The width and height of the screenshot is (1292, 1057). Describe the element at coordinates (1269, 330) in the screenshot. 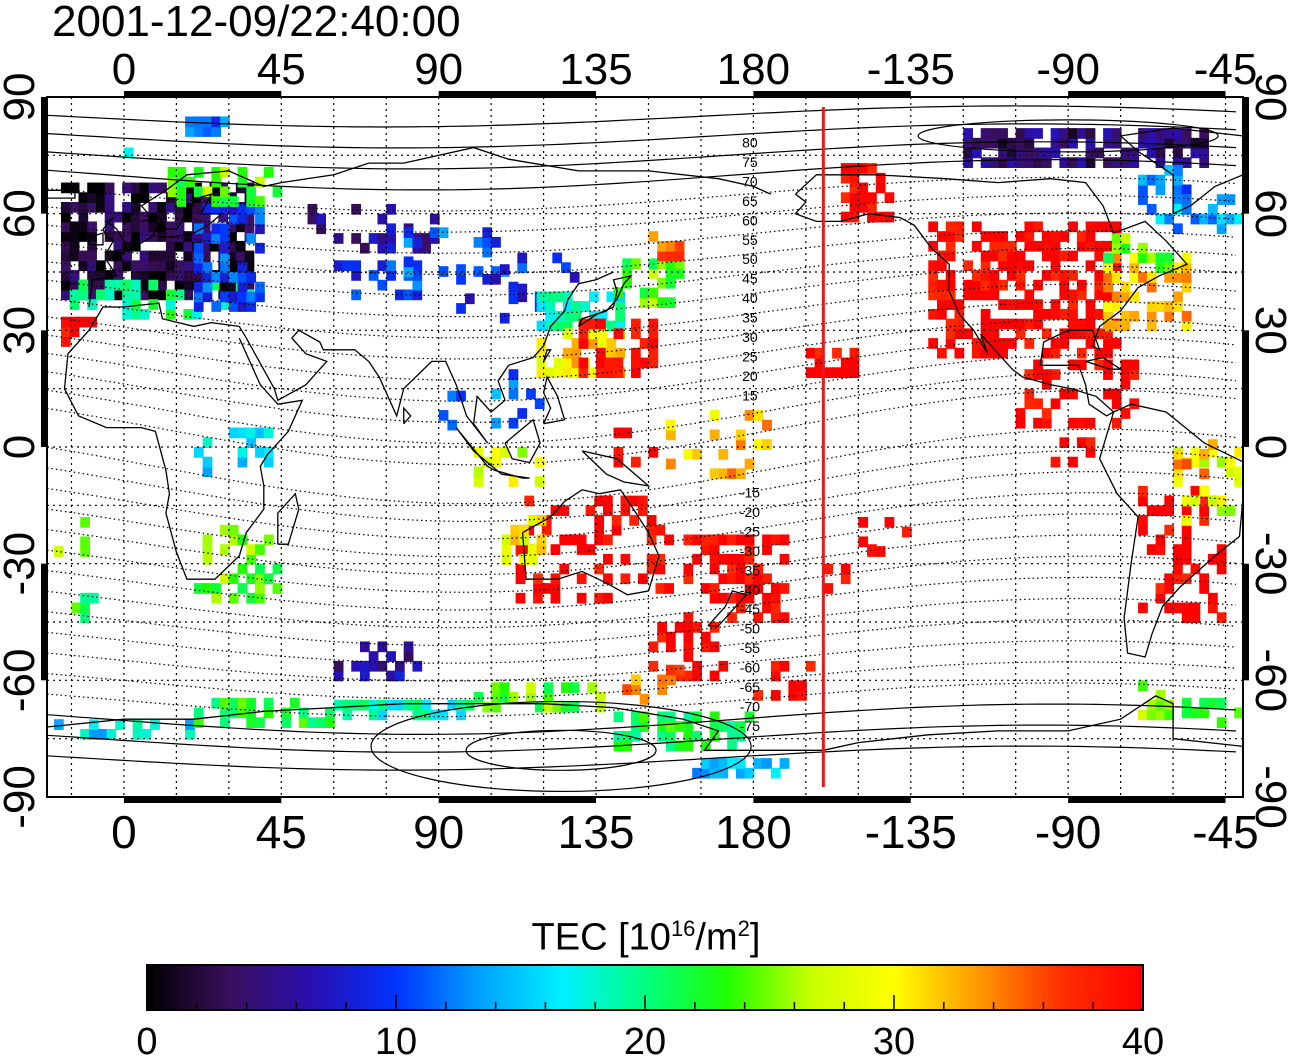

I see `right-lat-tick-label: 30` at that location.